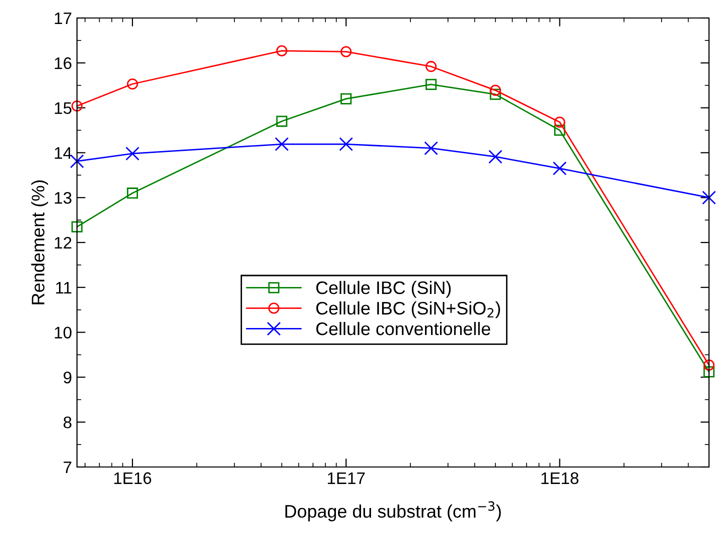  What do you see at coordinates (346, 478) in the screenshot?
I see `x-tick-label: 1E17` at bounding box center [346, 478].